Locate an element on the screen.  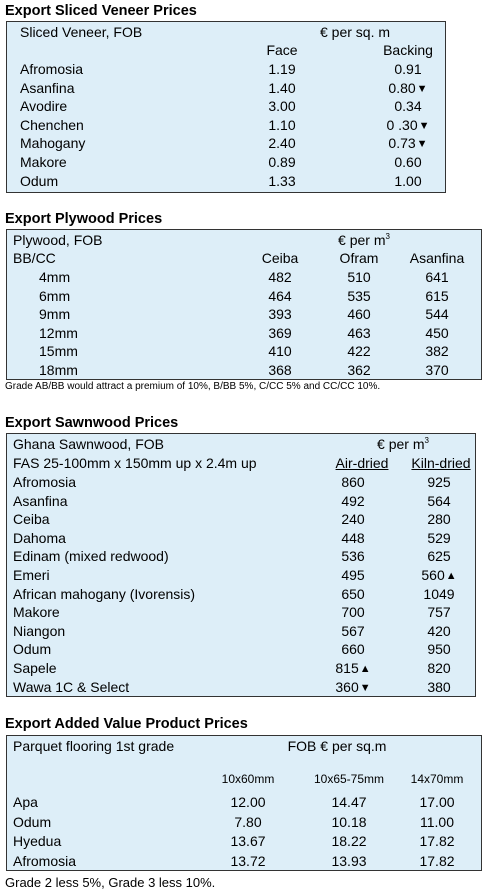
sawnwood-col-air-dried: Air-dried is located at coordinates (362, 463).